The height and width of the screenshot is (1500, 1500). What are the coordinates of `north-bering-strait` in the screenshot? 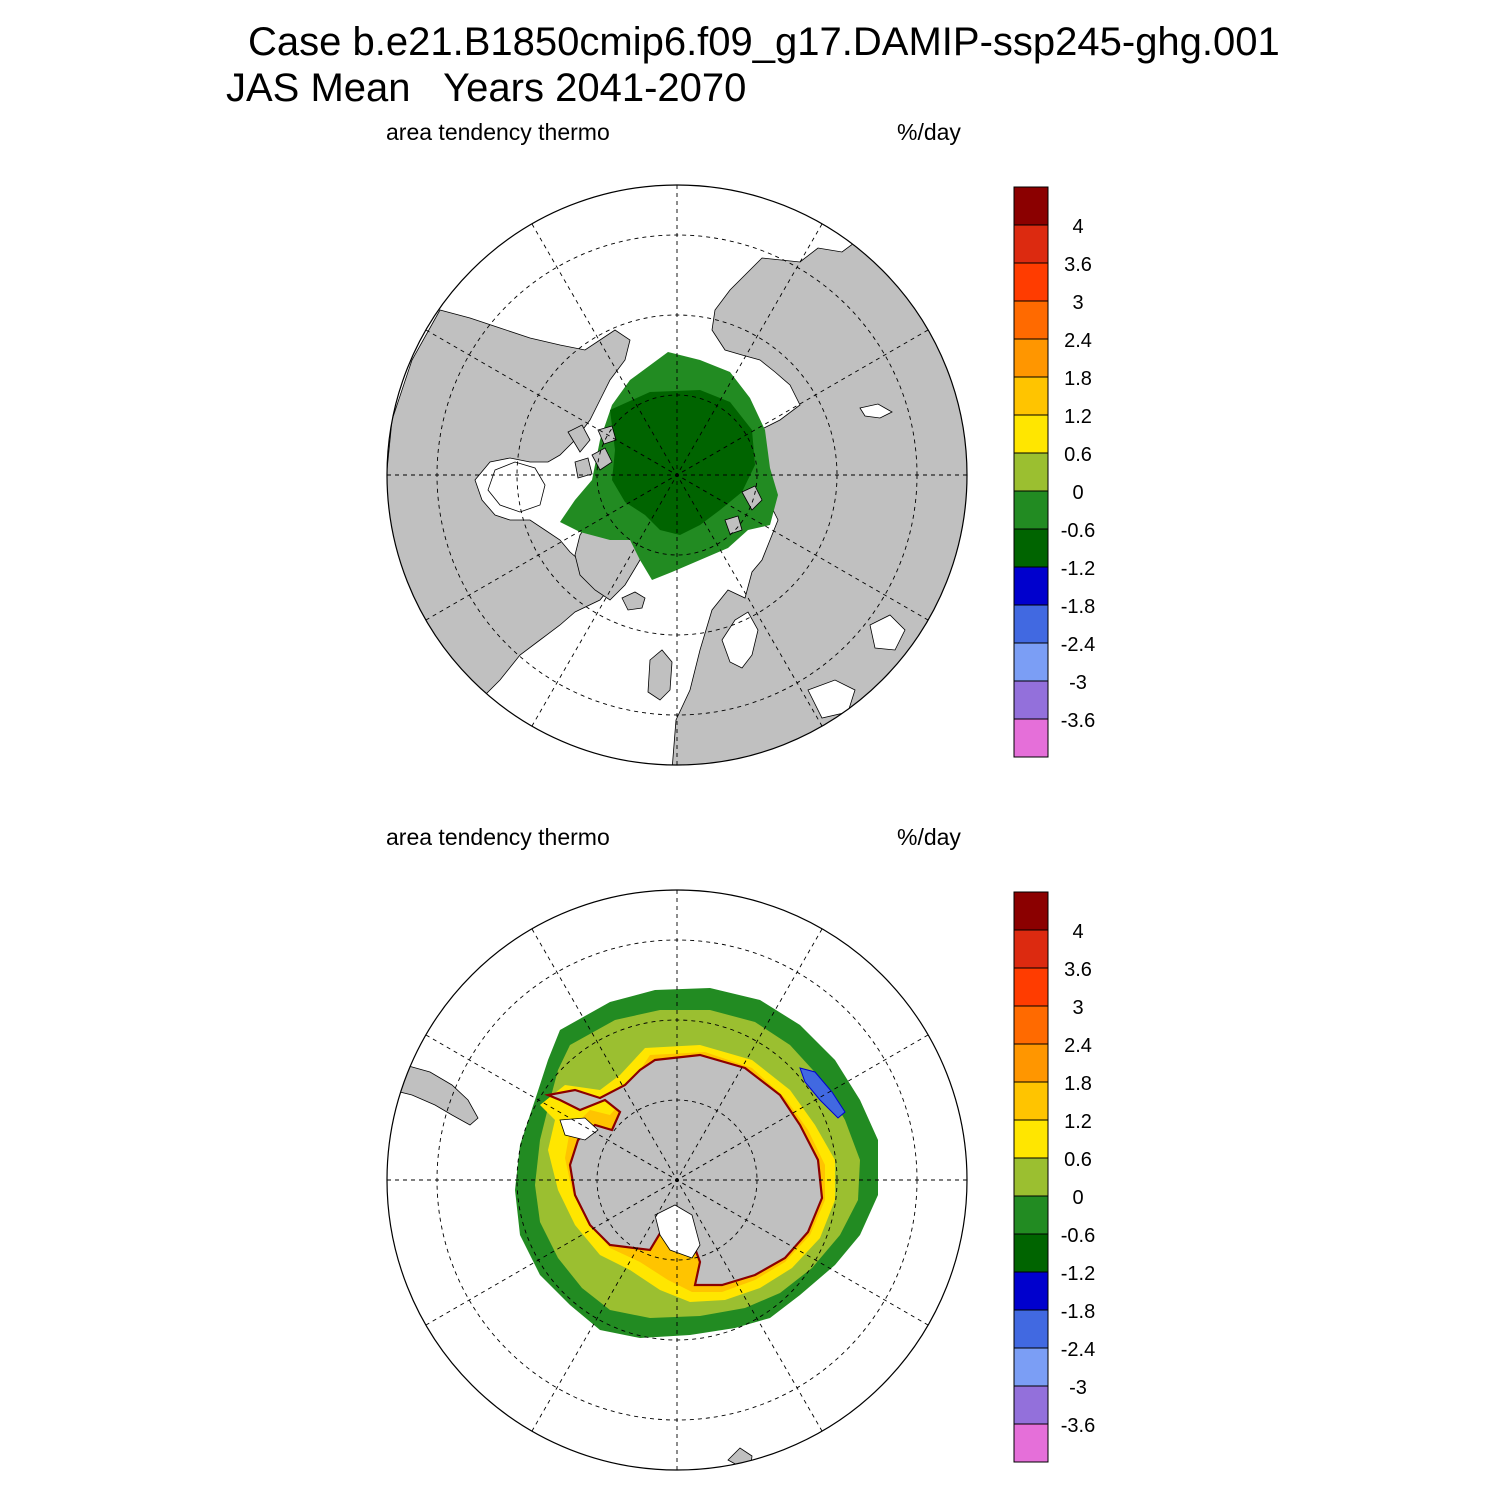 It's located at (667, 283).